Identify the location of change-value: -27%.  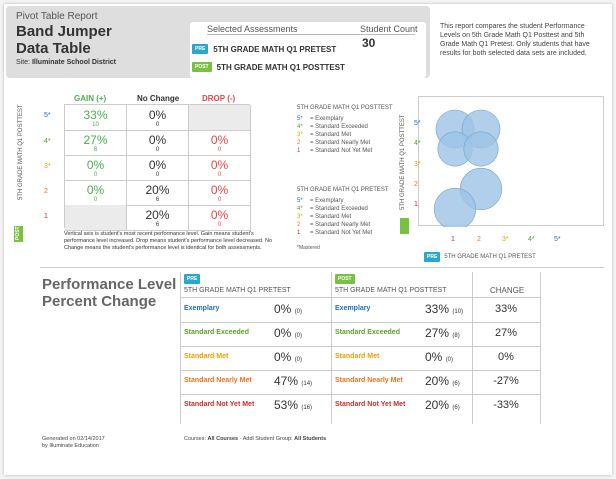
(506, 381).